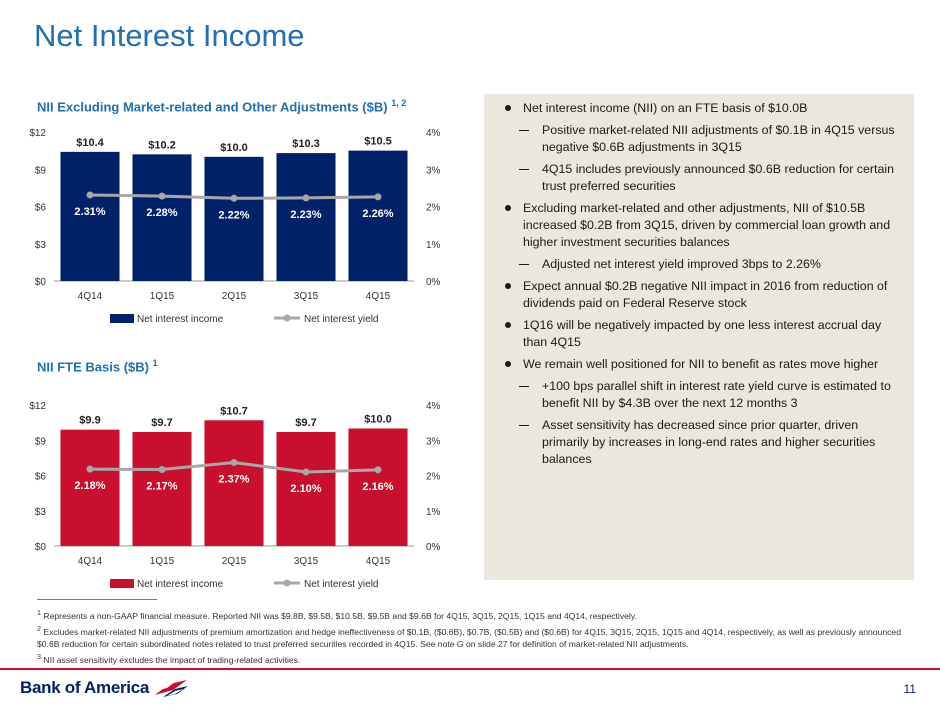 The height and width of the screenshot is (705, 940). What do you see at coordinates (89, 212) in the screenshot?
I see `yield-value-label: 2.31%` at bounding box center [89, 212].